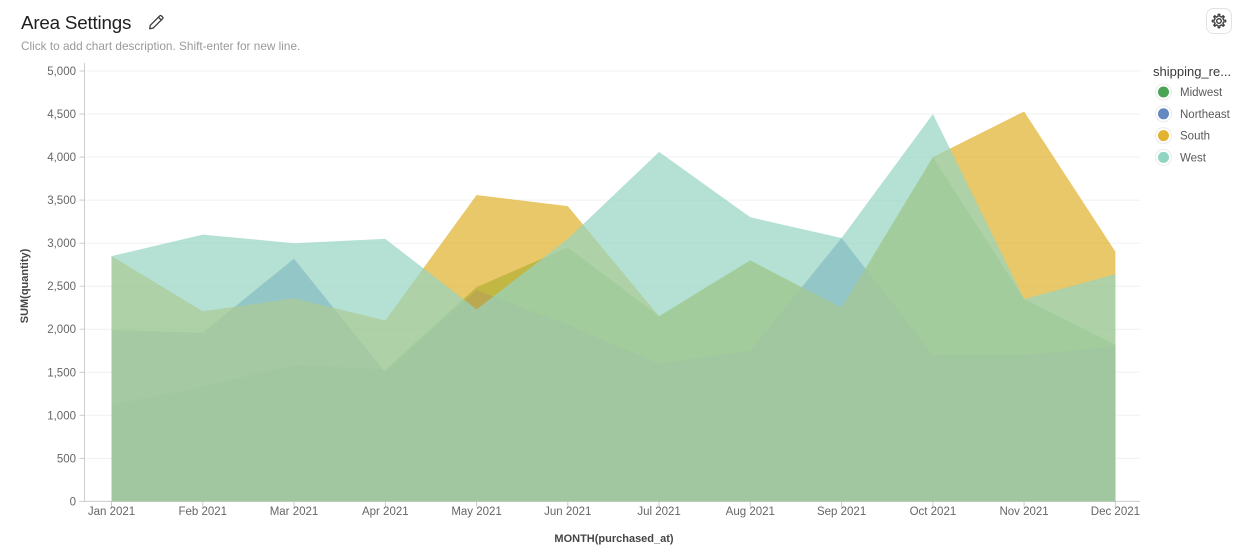 The height and width of the screenshot is (556, 1243). I want to click on svg-text: 3,000, so click(61, 244).